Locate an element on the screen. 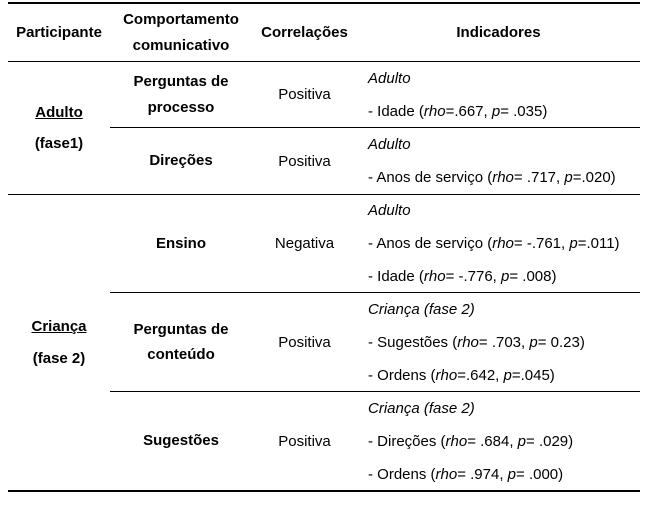 The width and height of the screenshot is (648, 506). participant-phase: (fase 2) is located at coordinates (59, 358).